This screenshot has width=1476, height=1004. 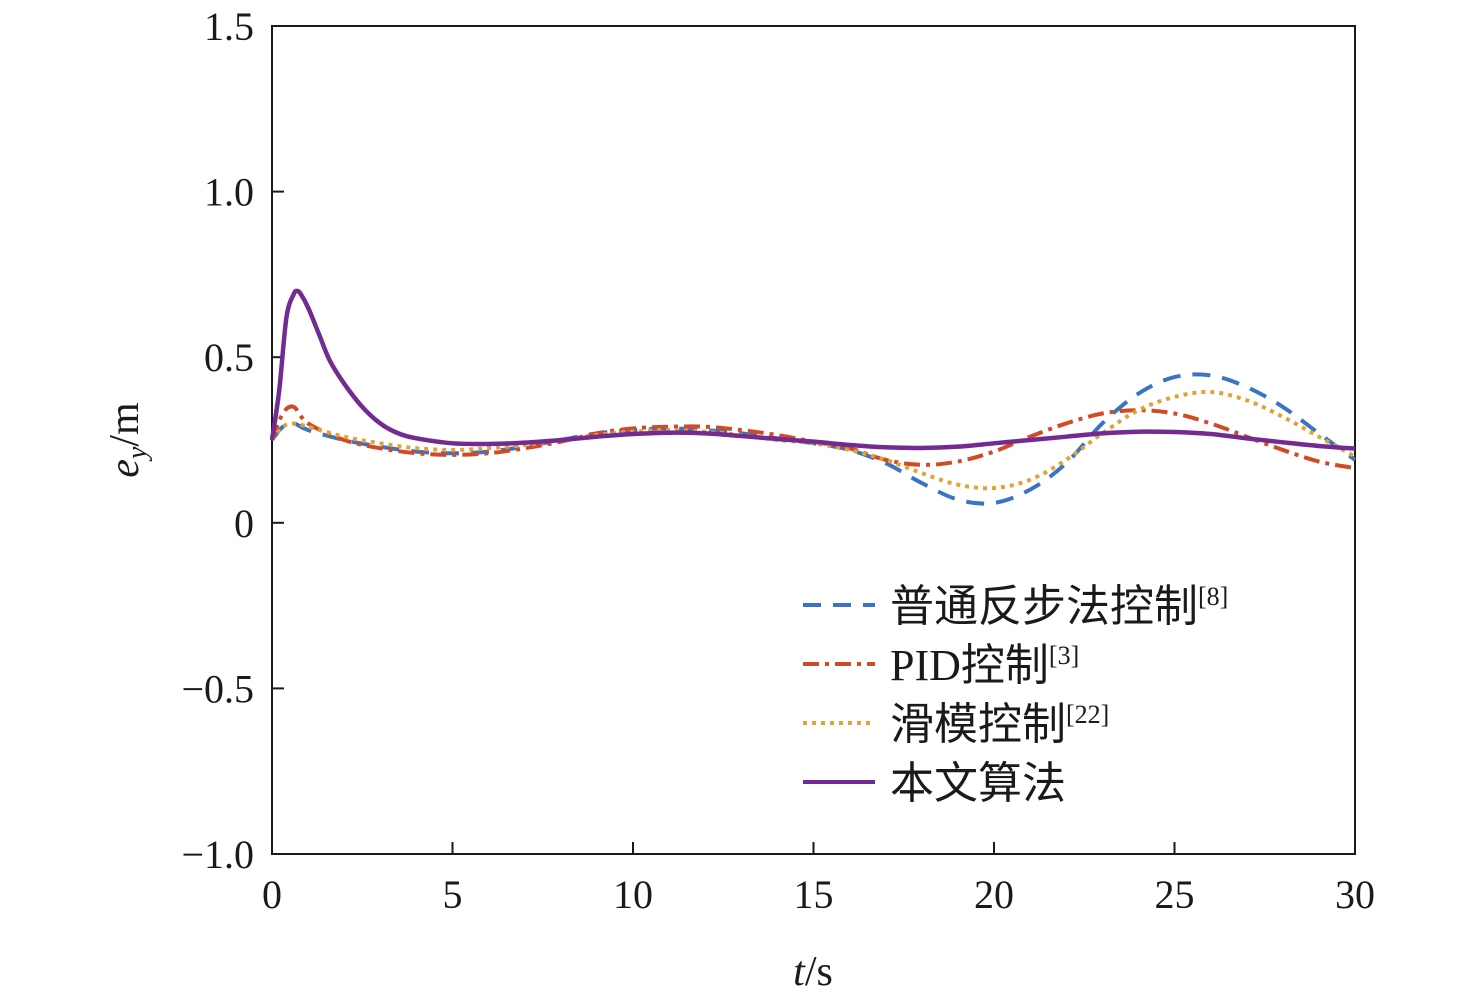 I want to click on y-tick-label: −1.0, so click(x=217, y=854).